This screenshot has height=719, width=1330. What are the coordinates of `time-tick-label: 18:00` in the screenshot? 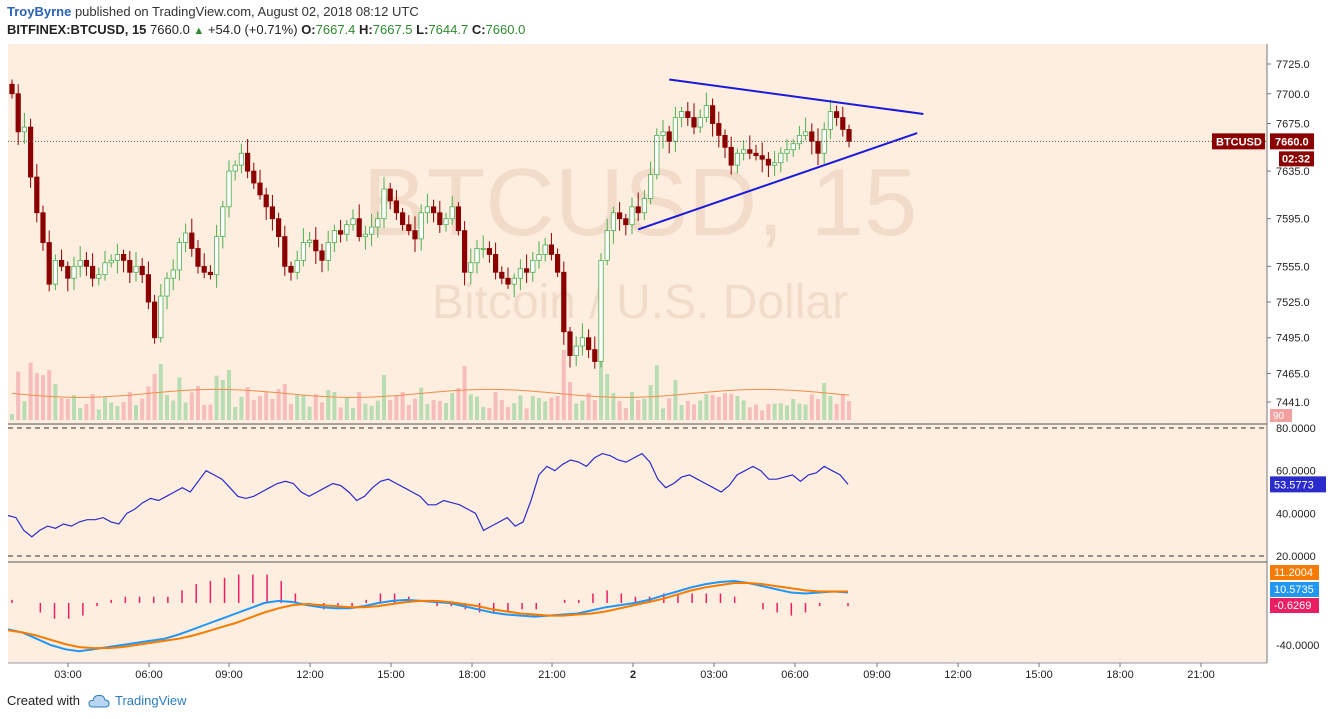 It's located at (472, 675).